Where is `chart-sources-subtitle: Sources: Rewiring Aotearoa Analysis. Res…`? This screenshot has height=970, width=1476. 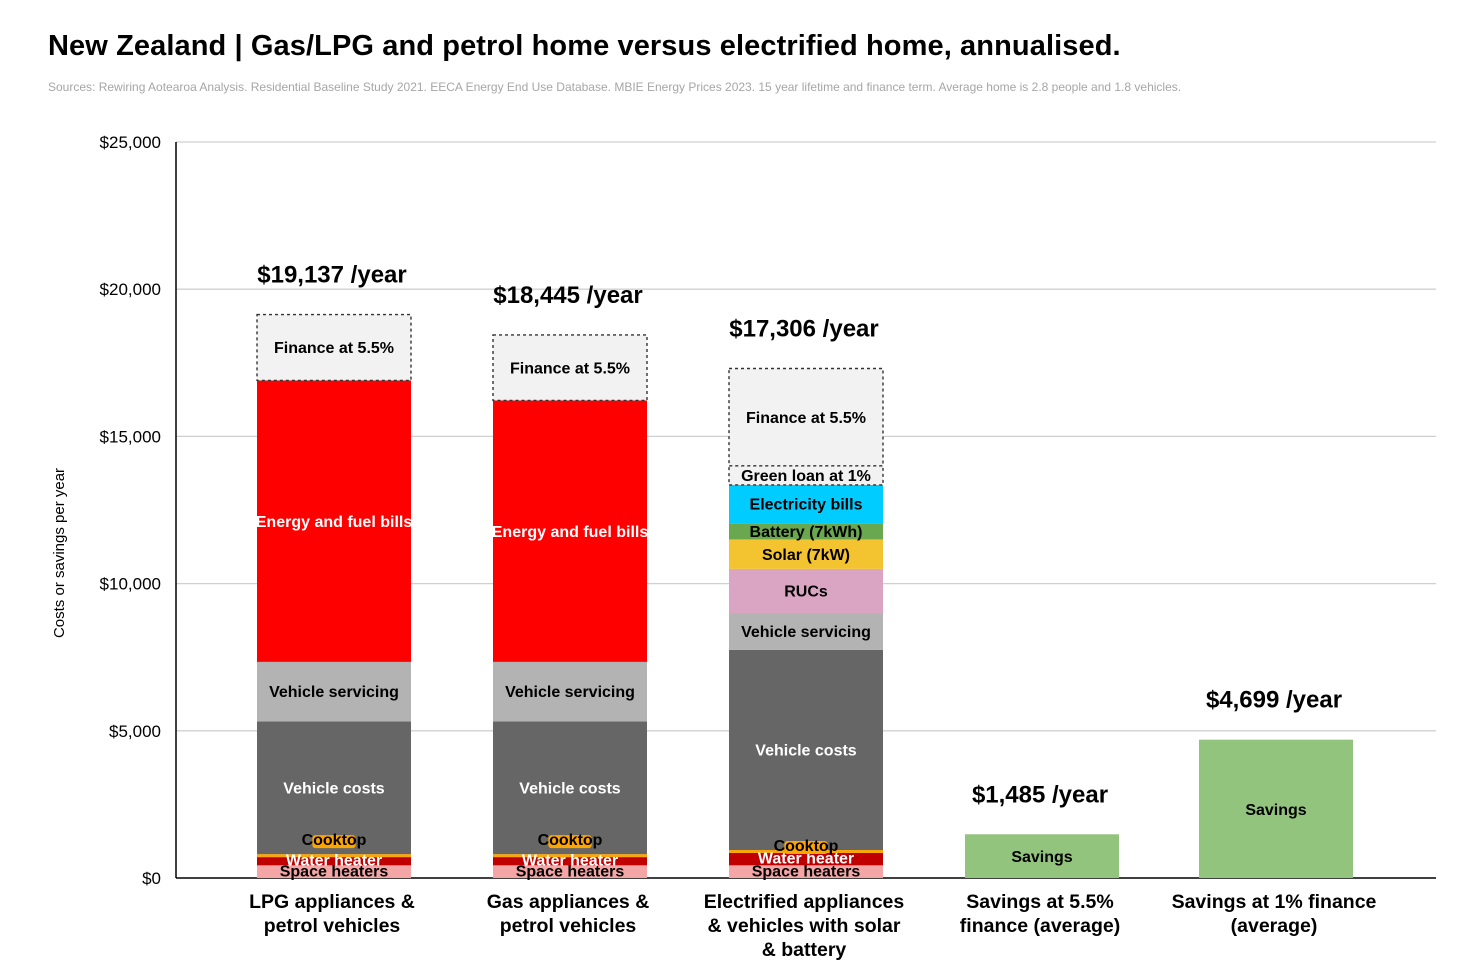 chart-sources-subtitle: Sources: Rewiring Aotearoa Analysis. Res… is located at coordinates (615, 87).